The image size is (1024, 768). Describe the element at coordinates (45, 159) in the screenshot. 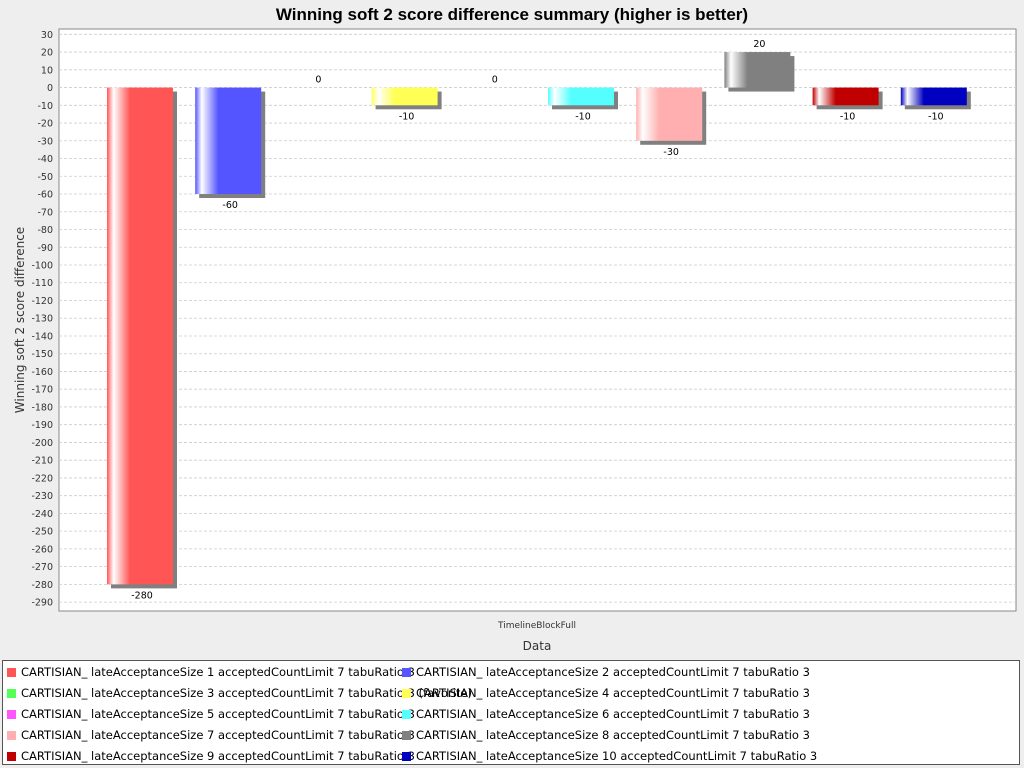

I see `y-tick-label: -40` at that location.